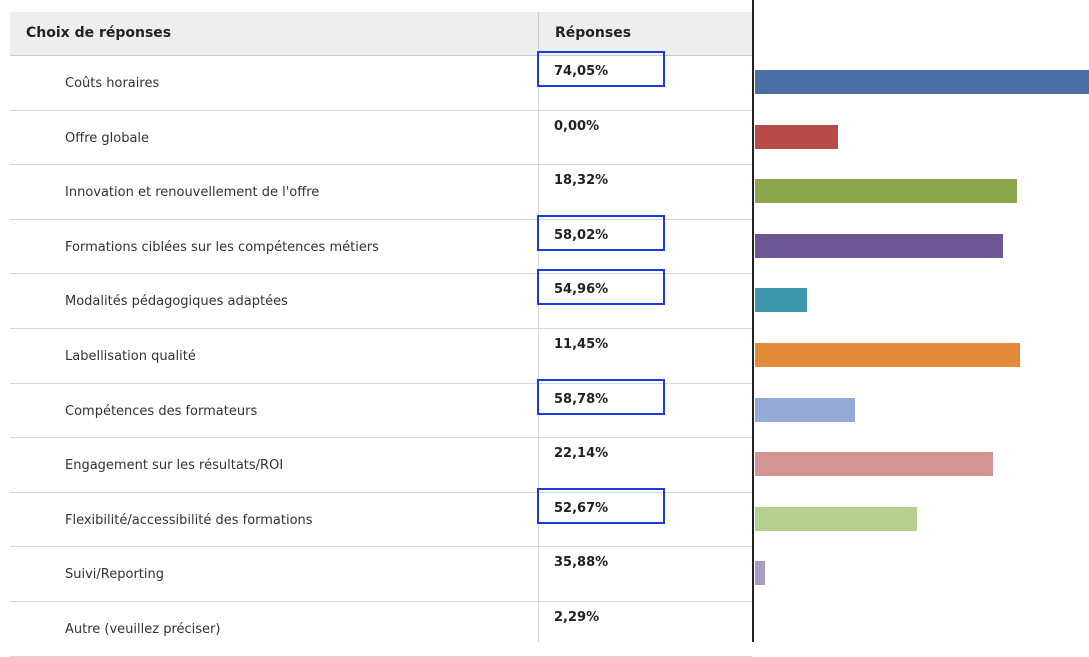 The image size is (1089, 657). I want to click on response-value: 2,29%, so click(577, 617).